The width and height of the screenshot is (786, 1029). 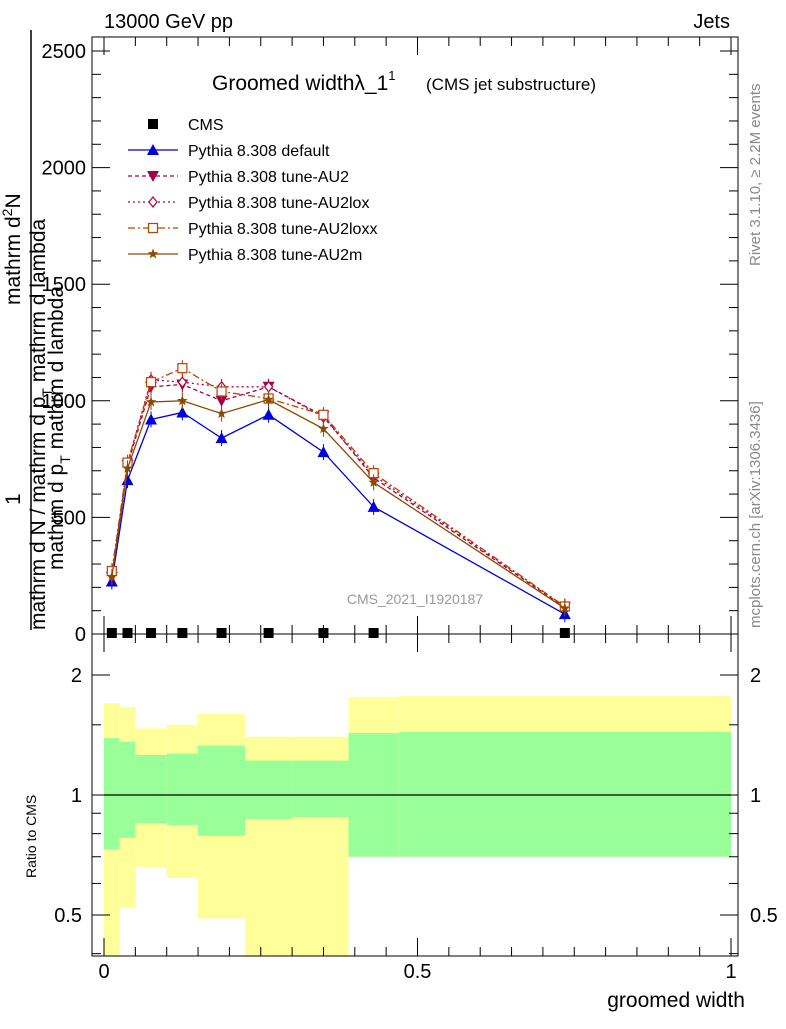 I want to click on legend-label: Pythia 8.308 tune-AU2loxx, so click(x=282, y=229).